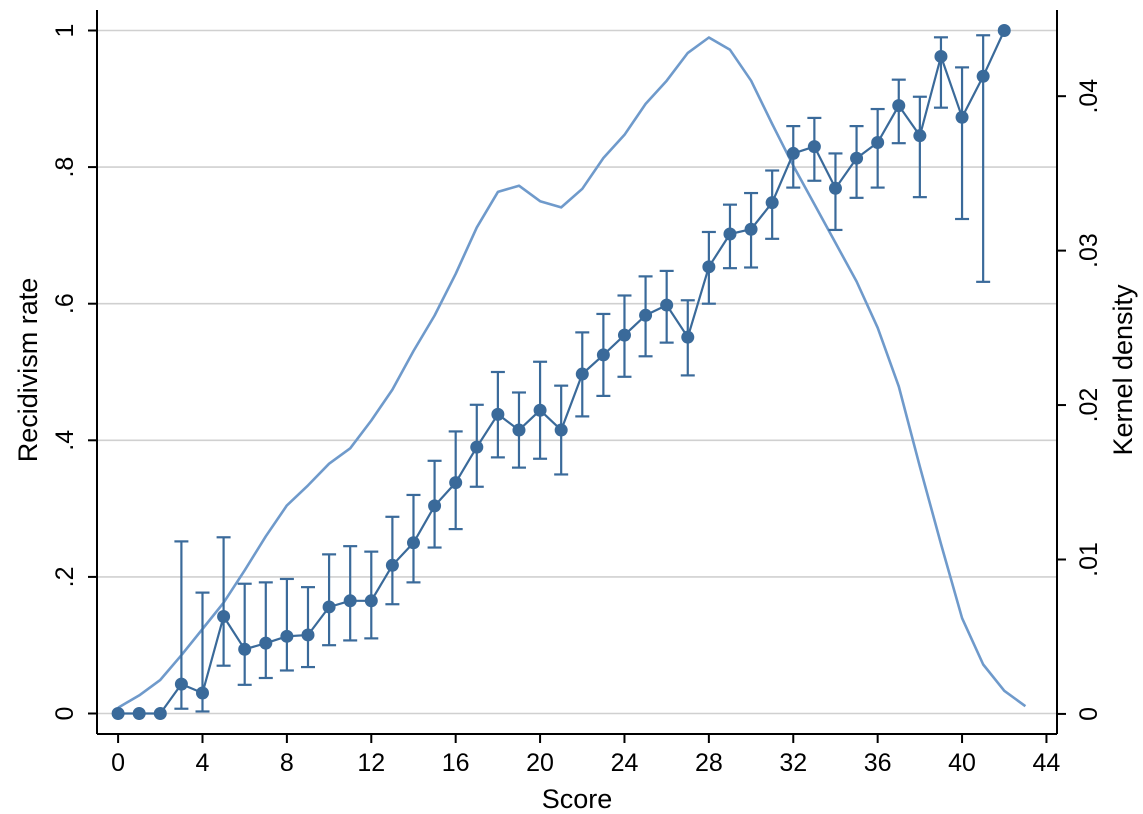 The image size is (1143, 814). What do you see at coordinates (74, 372) in the screenshot?
I see `y-axis-left: 0 .2 .4 .6 .8 1` at bounding box center [74, 372].